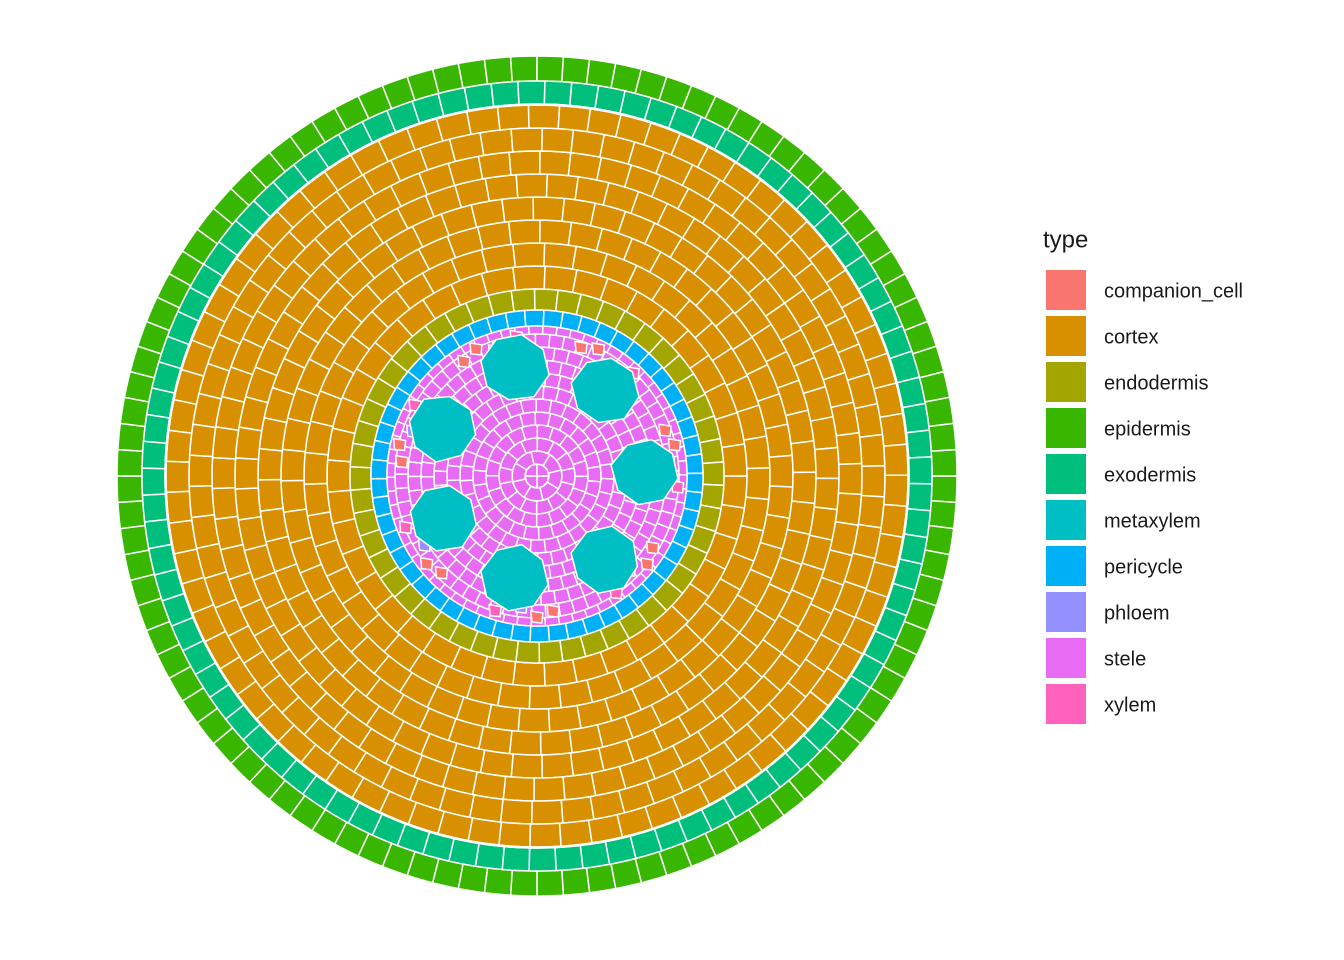  I want to click on legend-label: stele, so click(1125, 659).